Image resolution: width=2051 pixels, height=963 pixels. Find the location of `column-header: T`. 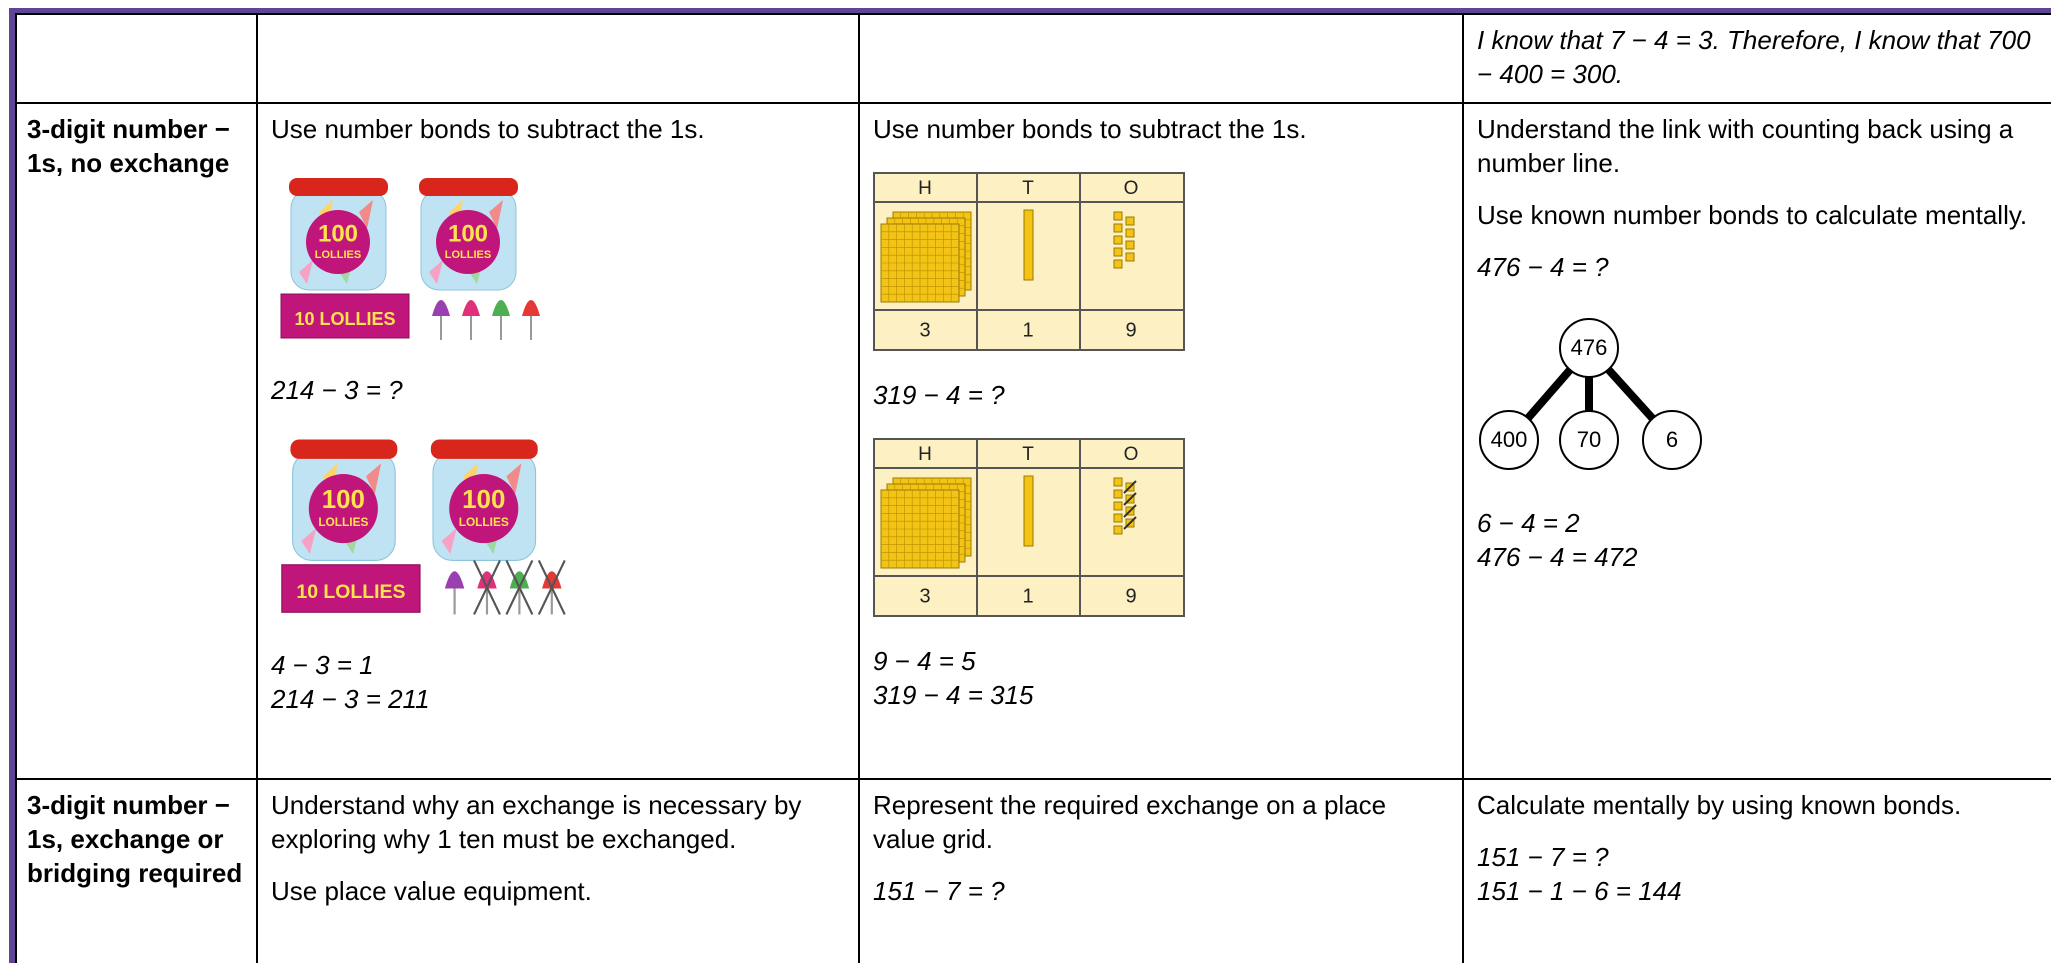

column-header: T is located at coordinates (1028, 188).